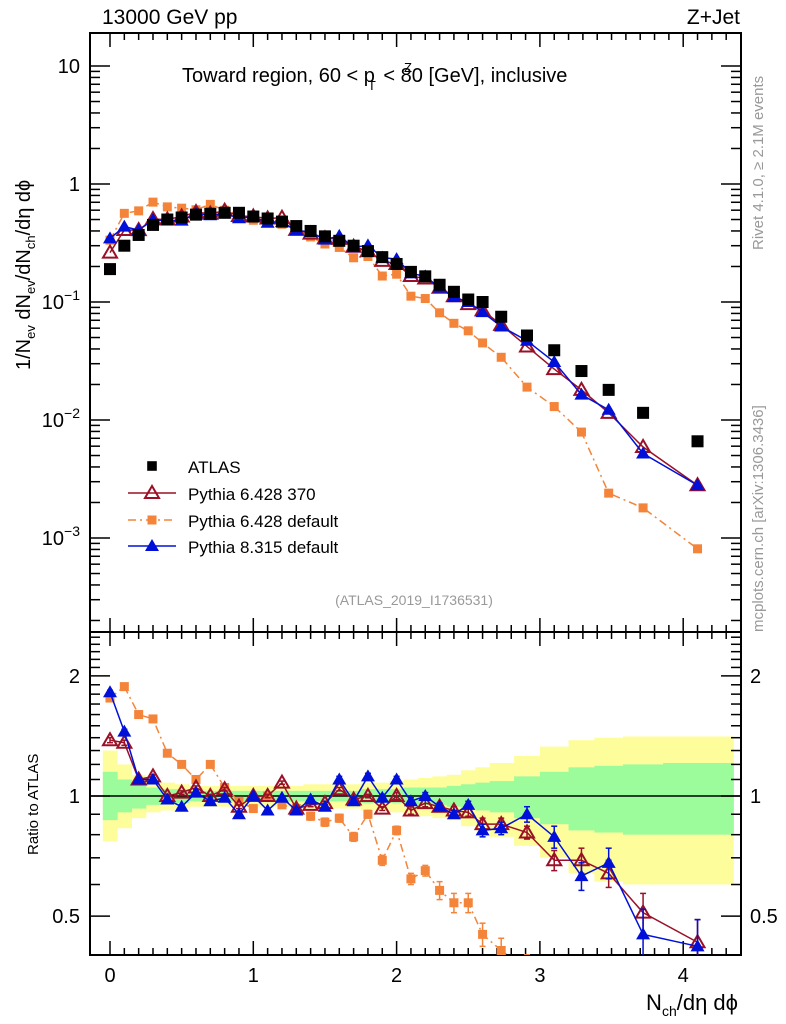 The image size is (786, 1024). I want to click on ratio-y-tick-label: 2, so click(74, 677).